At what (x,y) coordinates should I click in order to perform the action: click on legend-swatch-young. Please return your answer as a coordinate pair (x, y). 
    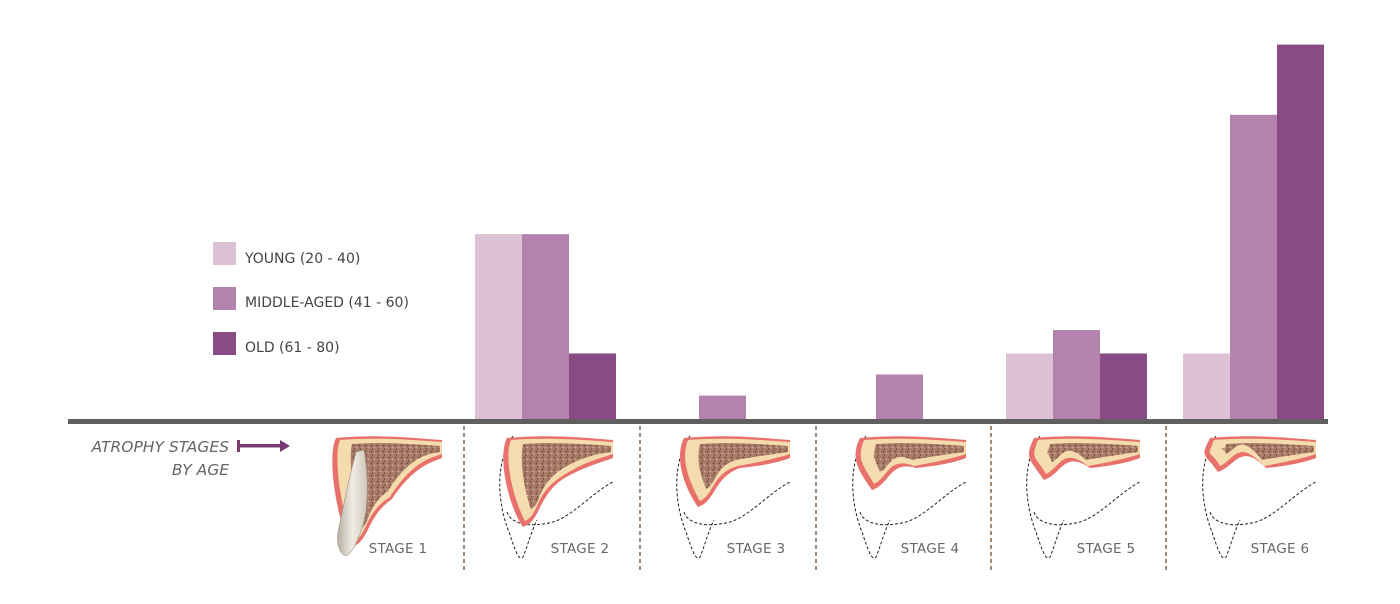
    Looking at the image, I should click on (224, 253).